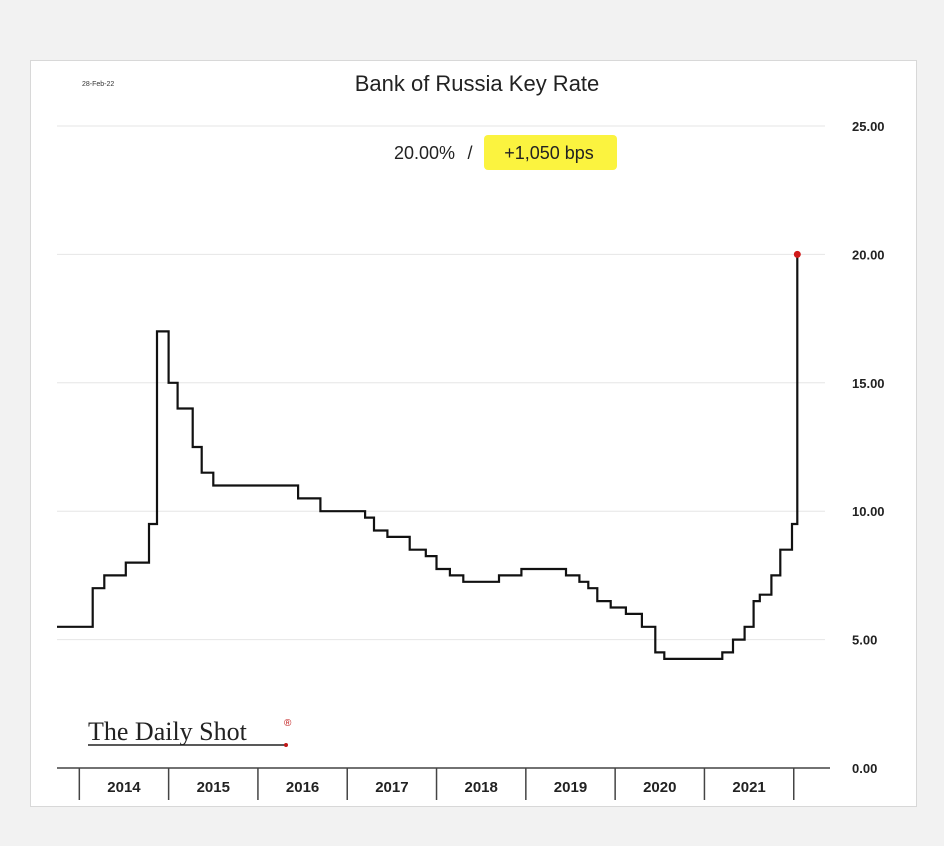 The height and width of the screenshot is (846, 944). What do you see at coordinates (286, 745) in the screenshot?
I see `source-logo-dot` at bounding box center [286, 745].